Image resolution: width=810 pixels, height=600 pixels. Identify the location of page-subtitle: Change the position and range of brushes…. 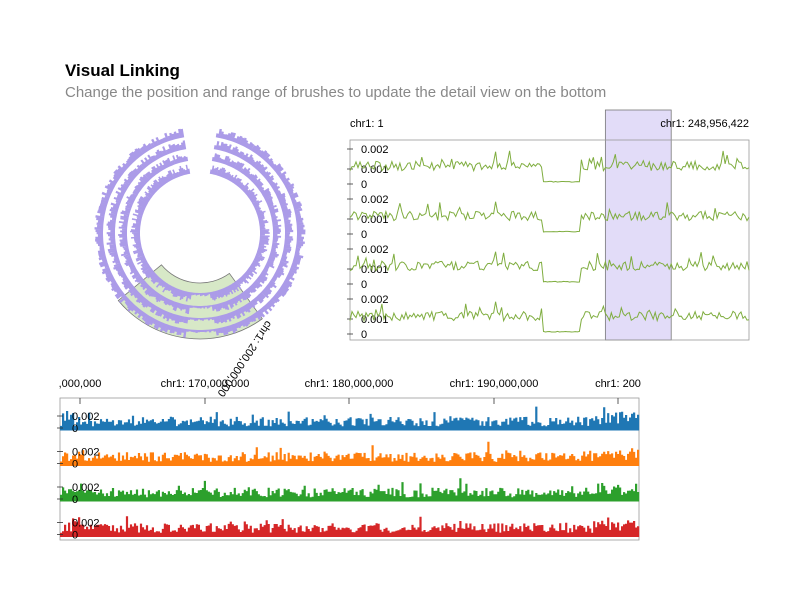
(336, 92).